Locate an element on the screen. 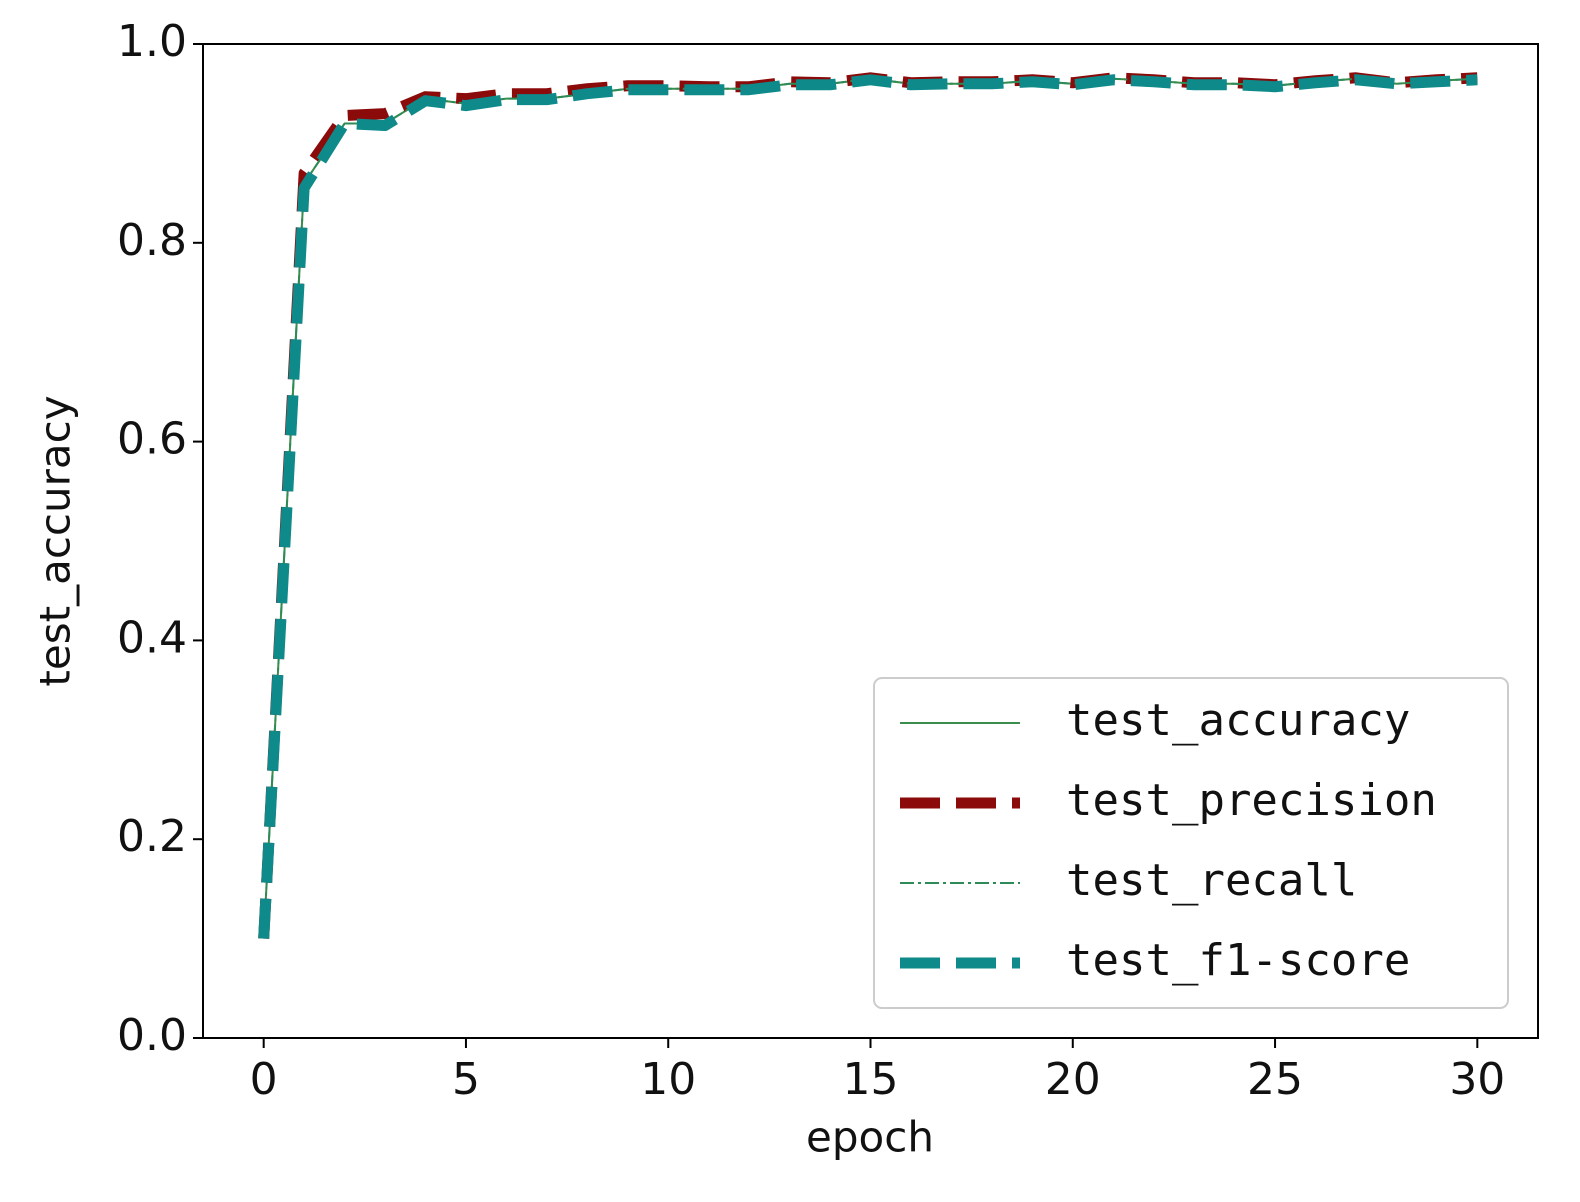 The image size is (1580, 1202). legend-label: test_recall is located at coordinates (1211, 880).